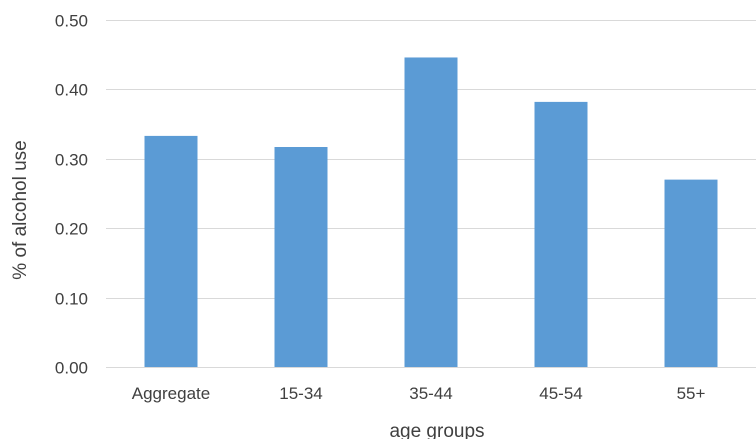 The width and height of the screenshot is (756, 439). Describe the element at coordinates (71, 368) in the screenshot. I see `y-tick-label: 0.00` at that location.